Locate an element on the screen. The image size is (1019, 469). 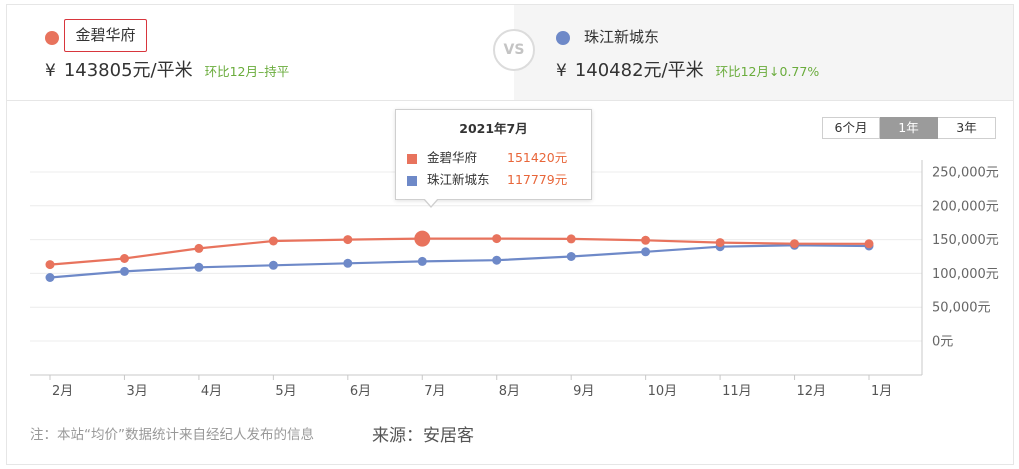
tab-3-years: 3年 is located at coordinates (967, 128).